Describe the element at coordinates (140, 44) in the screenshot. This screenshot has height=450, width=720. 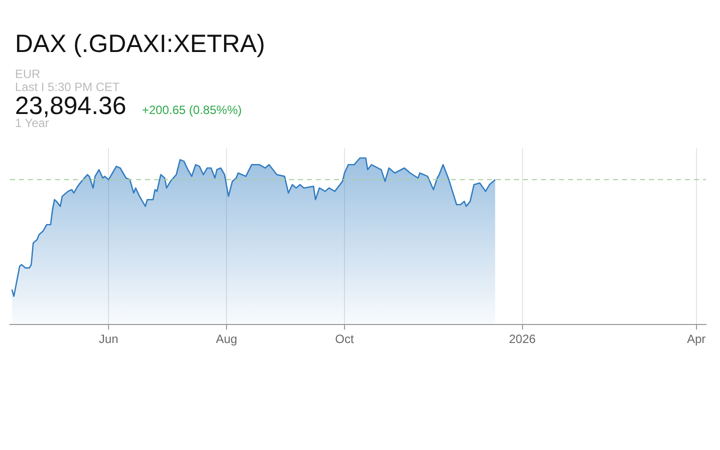
I see `chart-title: DAX (.GDAXI:XETRA)` at that location.